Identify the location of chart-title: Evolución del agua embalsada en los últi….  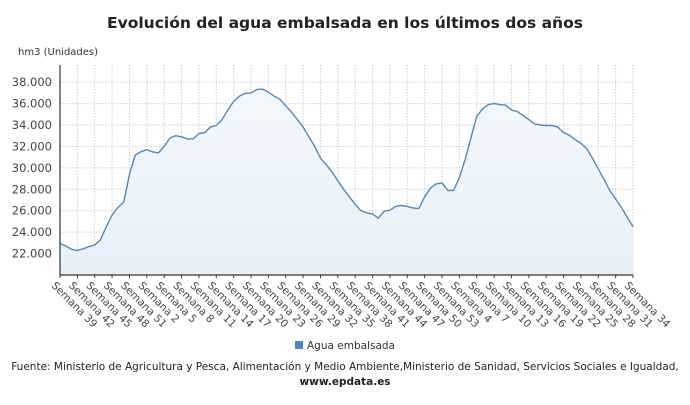
(345, 23).